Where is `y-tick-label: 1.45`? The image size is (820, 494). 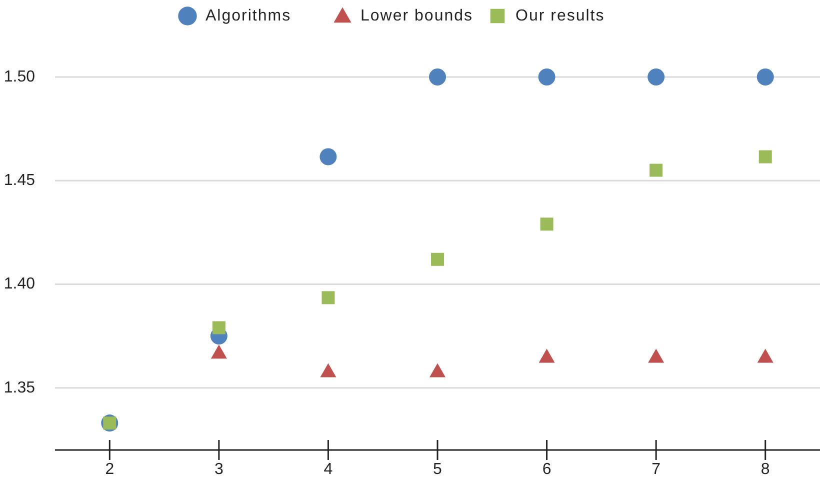
y-tick-label: 1.45 is located at coordinates (20, 181).